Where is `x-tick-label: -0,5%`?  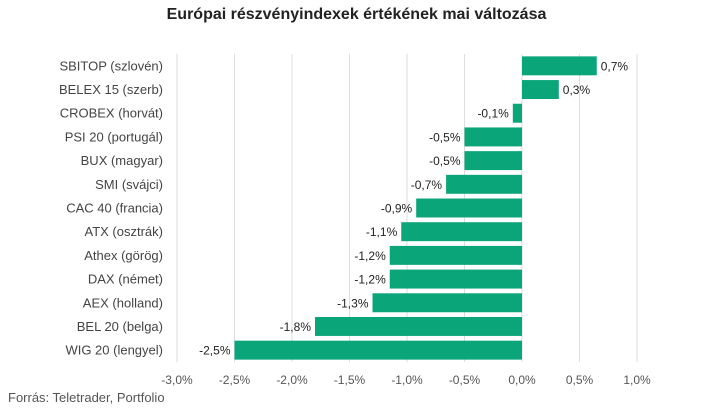 x-tick-label: -0,5% is located at coordinates (465, 380).